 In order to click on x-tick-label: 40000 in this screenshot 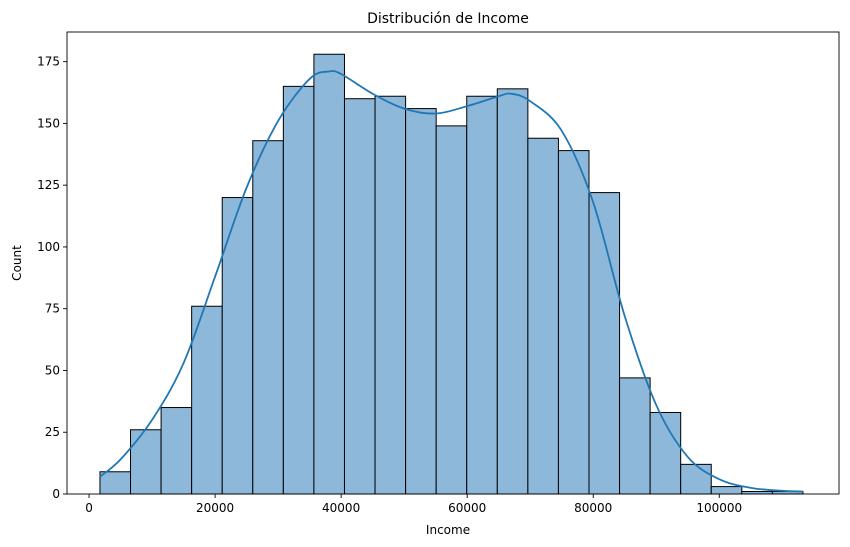, I will do `click(341, 508)`.